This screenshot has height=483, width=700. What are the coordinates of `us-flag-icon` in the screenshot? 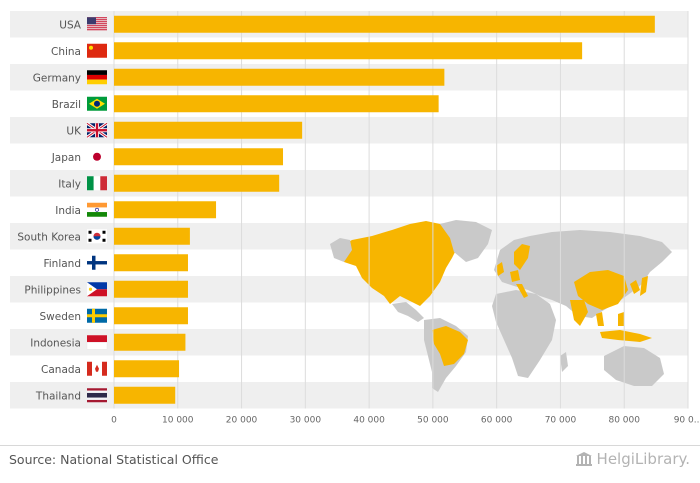 It's located at (97, 24).